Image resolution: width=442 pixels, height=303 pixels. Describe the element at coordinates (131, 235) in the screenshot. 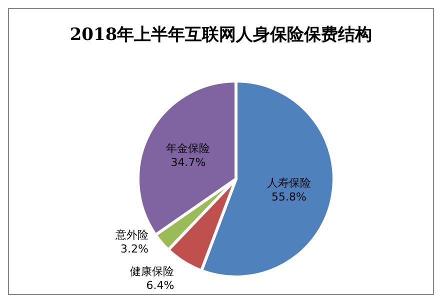

I see `slice-label: 意外险` at that location.